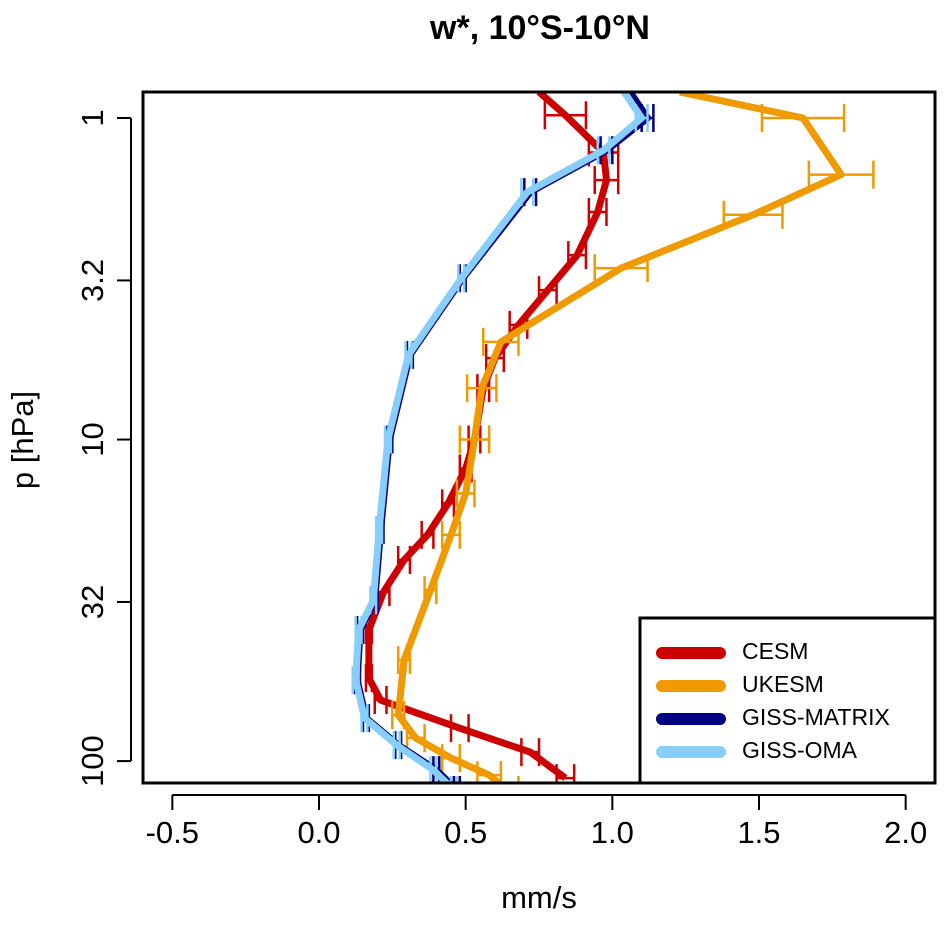 The height and width of the screenshot is (927, 947). What do you see at coordinates (758, 832) in the screenshot?
I see `x-tick-label: 1.5` at bounding box center [758, 832].